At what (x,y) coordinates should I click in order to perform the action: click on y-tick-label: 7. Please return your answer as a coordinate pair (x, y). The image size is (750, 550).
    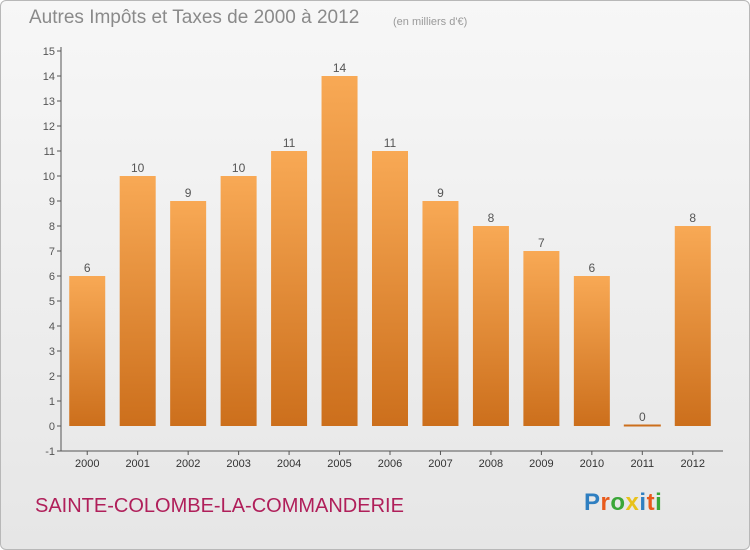
    Looking at the image, I should click on (52, 252).